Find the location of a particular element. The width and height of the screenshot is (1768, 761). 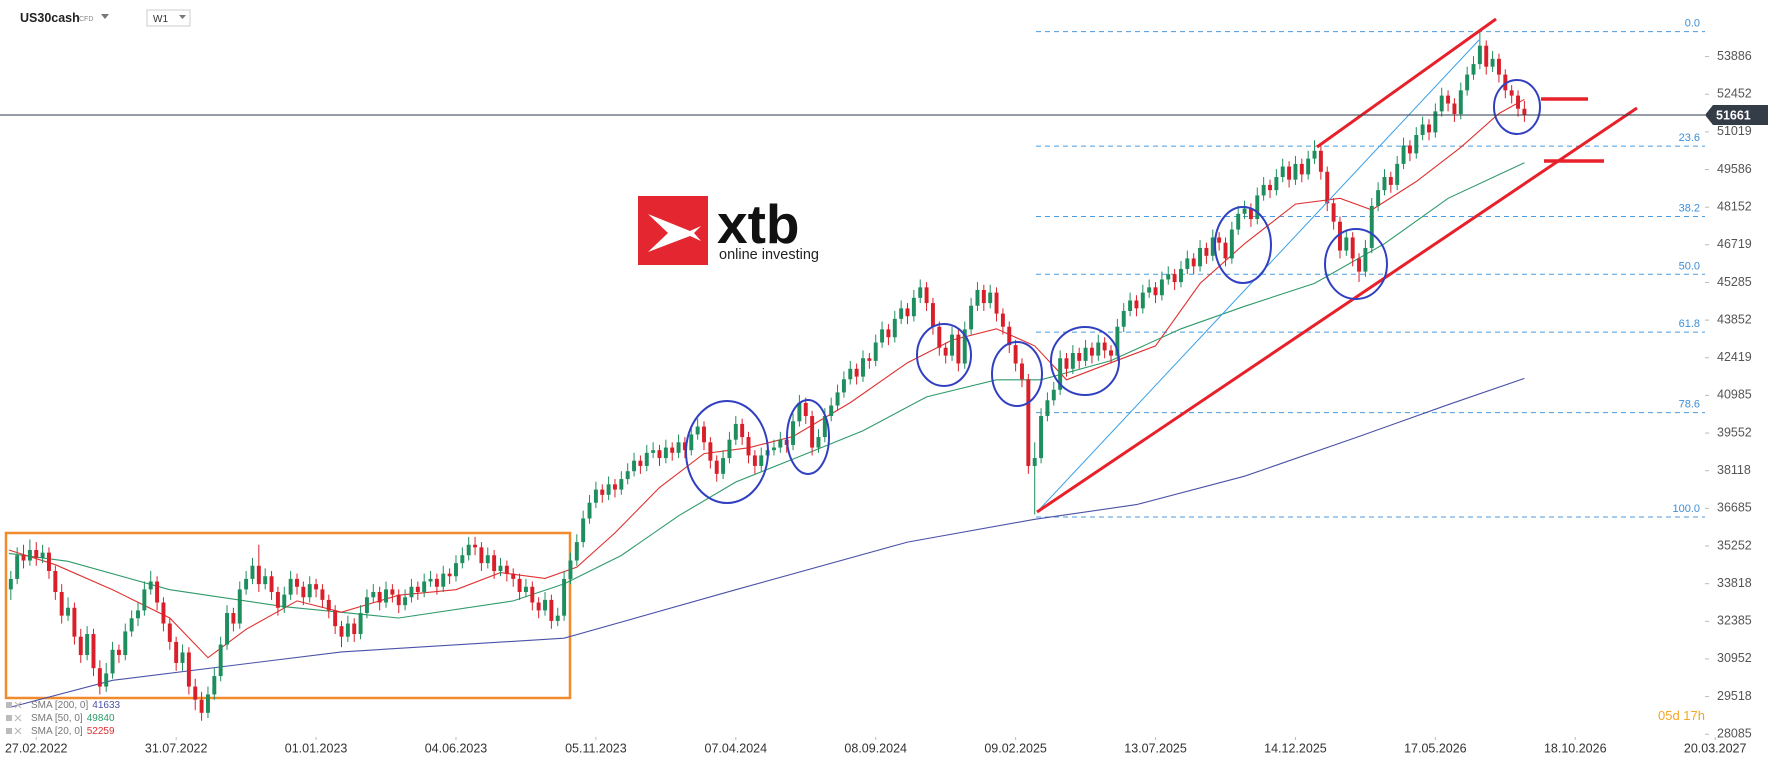

x-tick-label: 18.10.2026 is located at coordinates (1575, 748).